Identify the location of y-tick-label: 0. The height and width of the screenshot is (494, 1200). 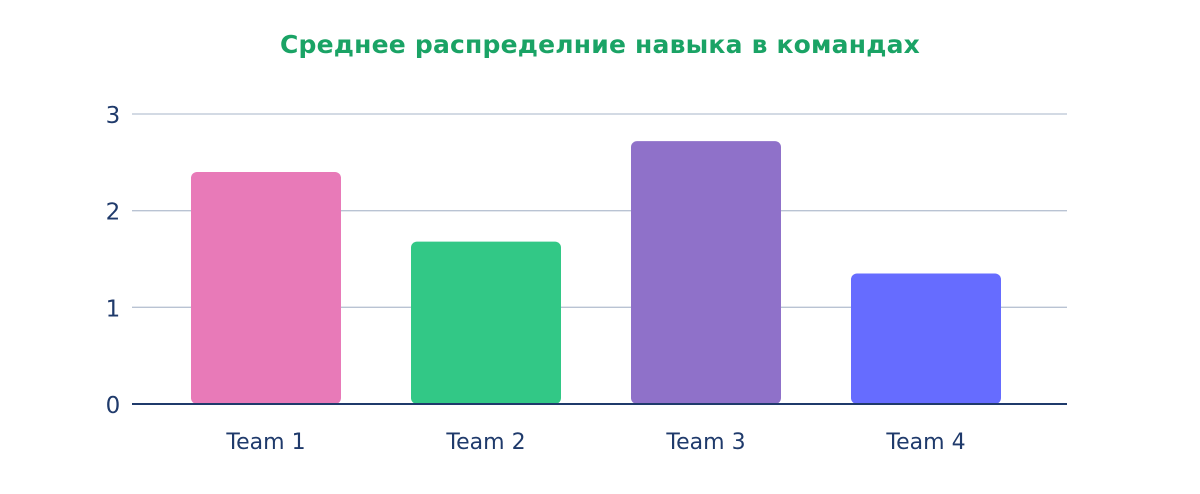
(113, 406).